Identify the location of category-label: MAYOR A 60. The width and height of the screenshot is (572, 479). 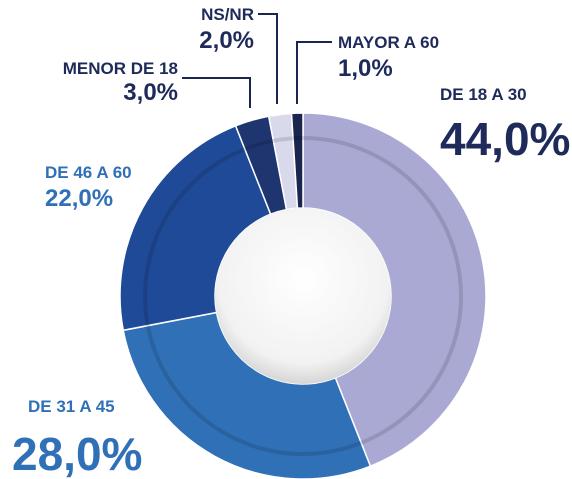
(388, 42).